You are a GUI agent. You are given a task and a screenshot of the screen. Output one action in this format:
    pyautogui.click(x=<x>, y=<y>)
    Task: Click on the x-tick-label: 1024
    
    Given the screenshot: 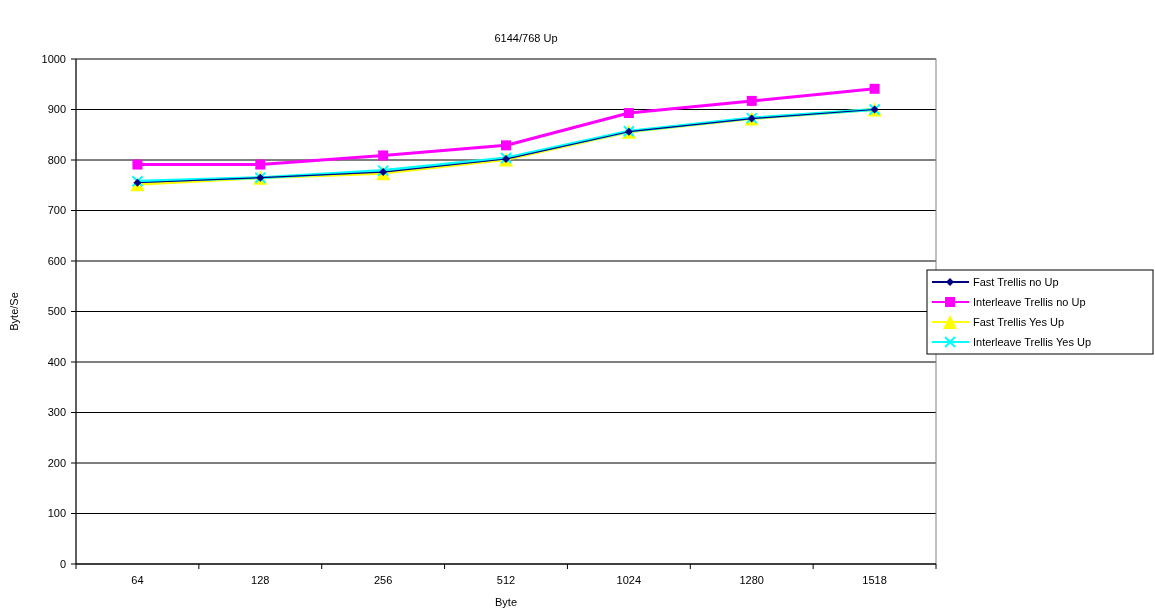 What is the action you would take?
    pyautogui.click(x=629, y=580)
    